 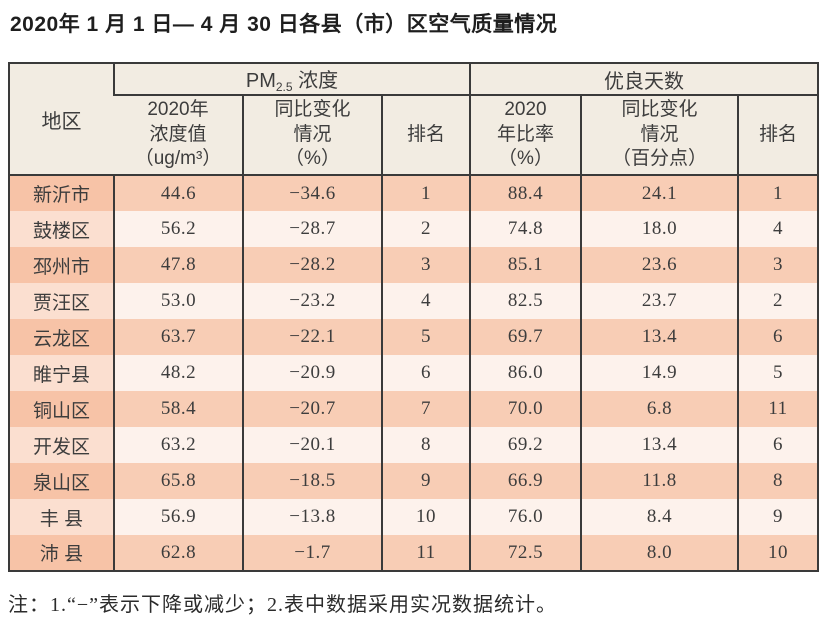 I want to click on pm-change-cell: −20.9, so click(x=312, y=373).